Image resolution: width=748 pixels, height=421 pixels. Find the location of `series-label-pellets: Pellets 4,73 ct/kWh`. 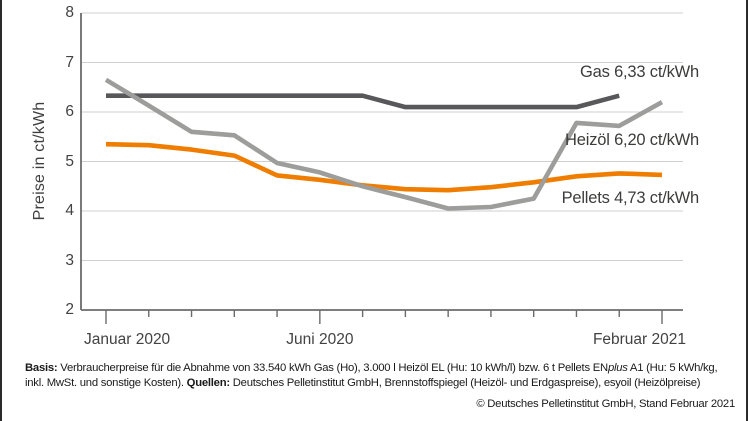

series-label-pellets: Pellets 4,73 ct/kWh is located at coordinates (630, 198).